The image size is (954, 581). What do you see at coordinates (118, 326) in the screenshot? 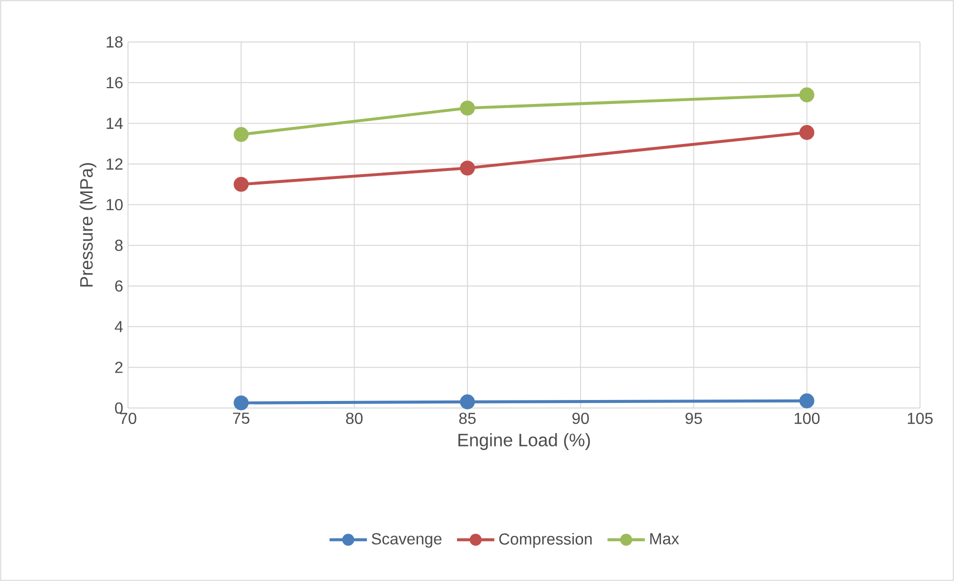
I see `y-tick-label: 4` at bounding box center [118, 326].